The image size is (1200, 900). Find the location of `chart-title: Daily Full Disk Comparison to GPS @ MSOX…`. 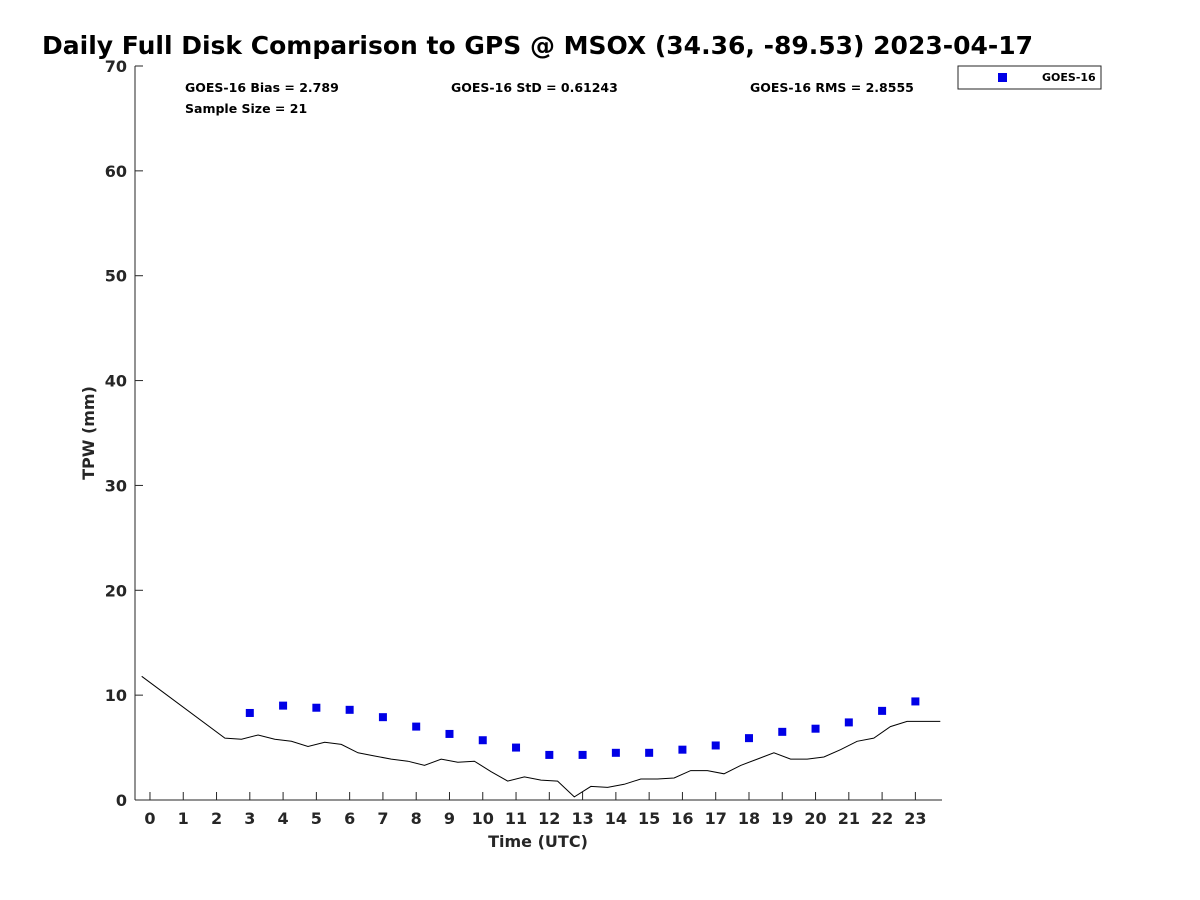

chart-title: Daily Full Disk Comparison to GPS @ MSOX… is located at coordinates (537, 45).